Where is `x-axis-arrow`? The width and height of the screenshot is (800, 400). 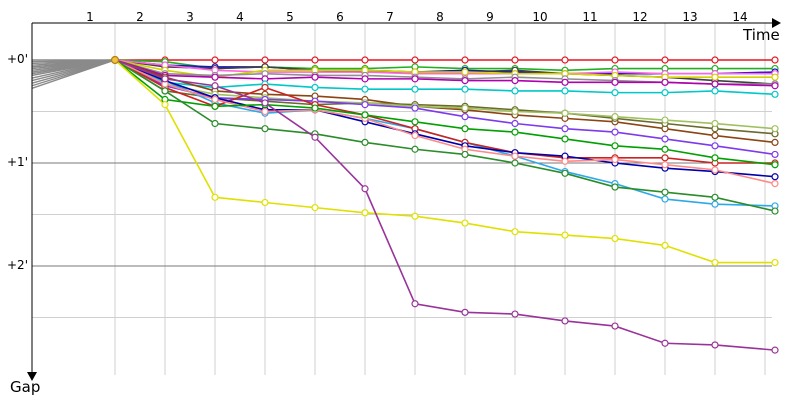 x-axis-arrow is located at coordinates (776, 23).